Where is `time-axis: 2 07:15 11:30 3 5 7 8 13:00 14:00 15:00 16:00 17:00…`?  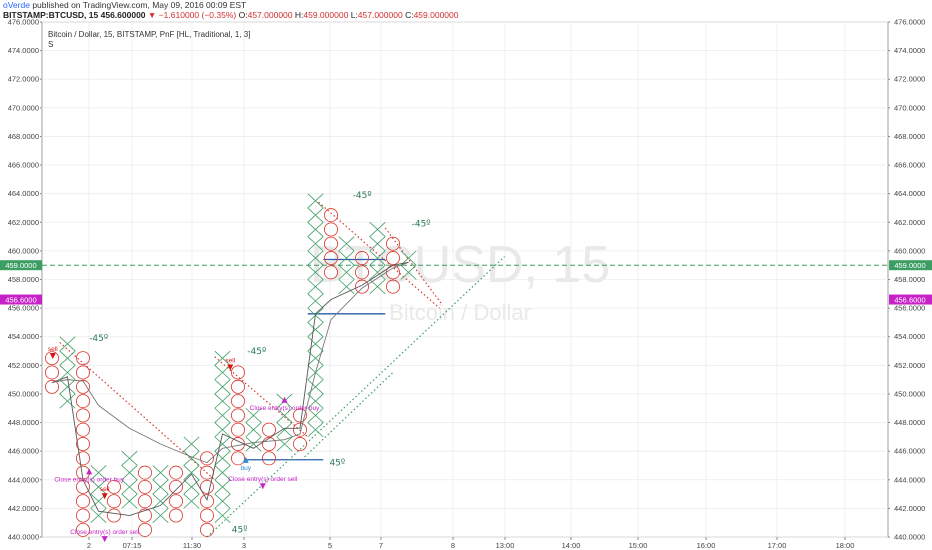
time-axis: 2 07:15 11:30 3 5 7 8 13:00 14:00 15:00 16:00 17:00… is located at coordinates (470, 543).